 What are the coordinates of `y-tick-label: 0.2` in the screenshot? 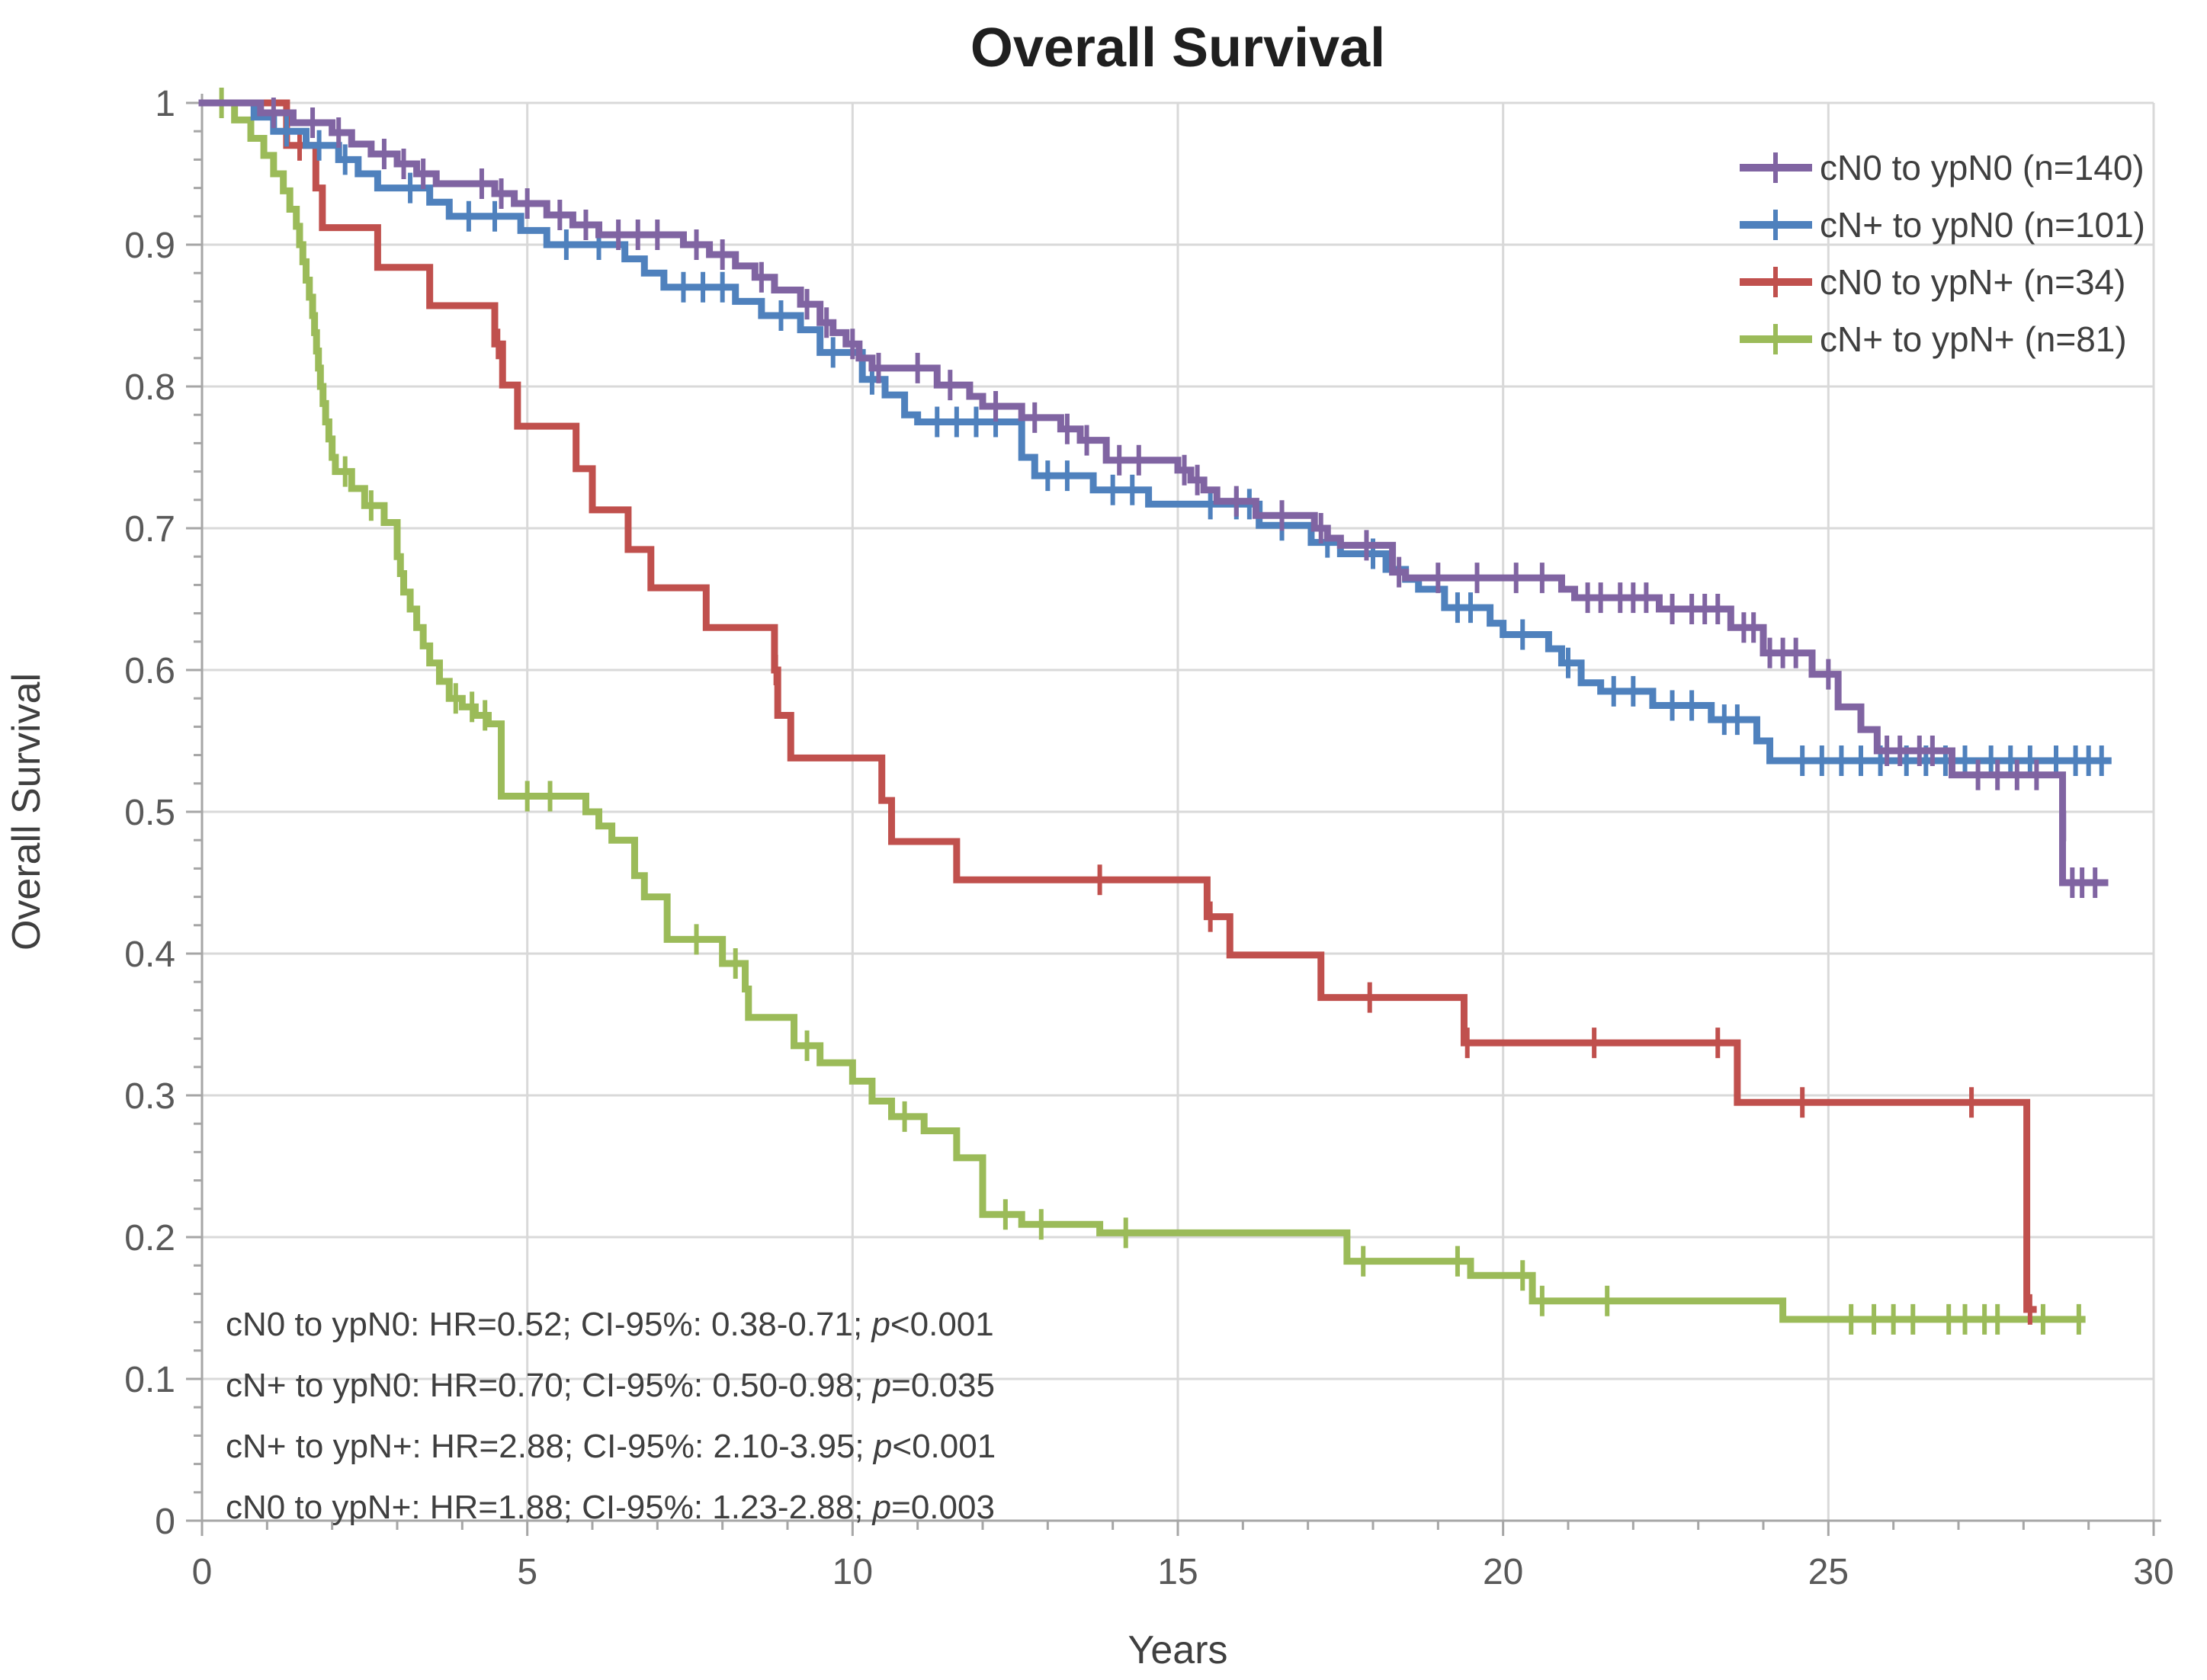 It's located at (149, 1238).